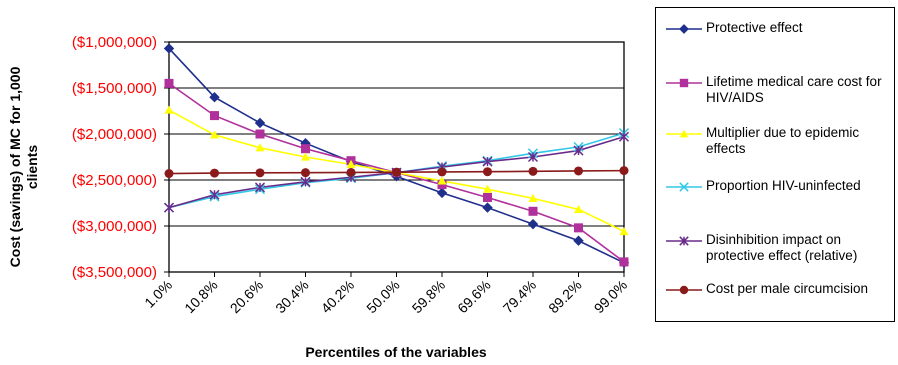  What do you see at coordinates (23, 166) in the screenshot?
I see `y-axis-title: Cost (savings) of MC for 1,000clients` at bounding box center [23, 166].